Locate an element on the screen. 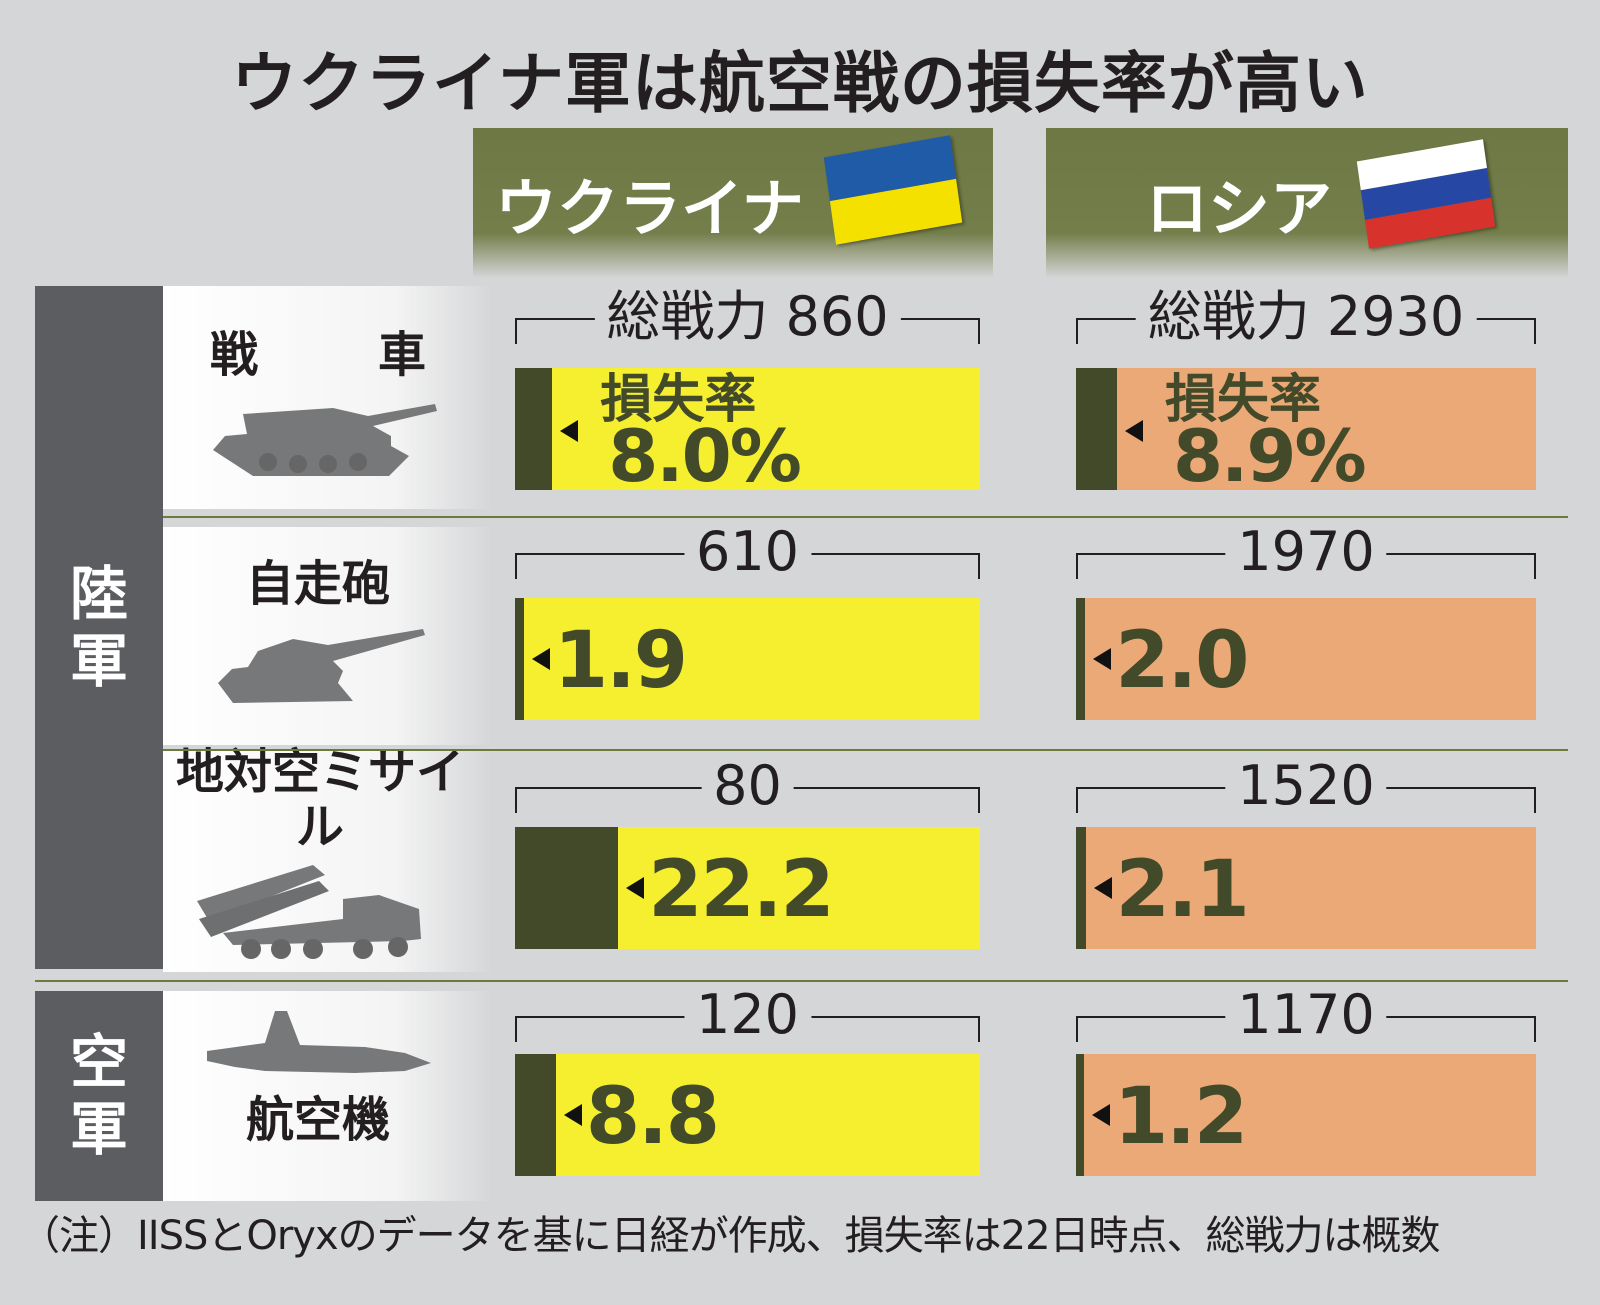  russia-flag-icon is located at coordinates (1426, 194).